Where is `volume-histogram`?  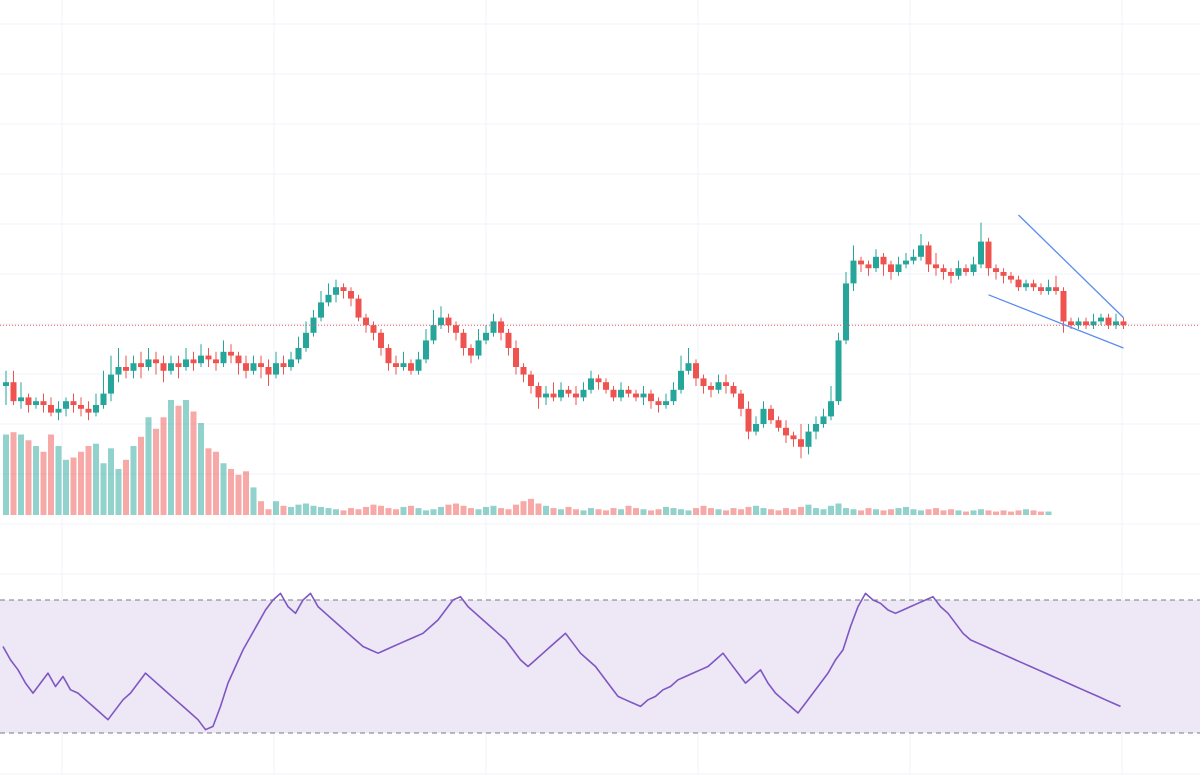 volume-histogram is located at coordinates (527, 457).